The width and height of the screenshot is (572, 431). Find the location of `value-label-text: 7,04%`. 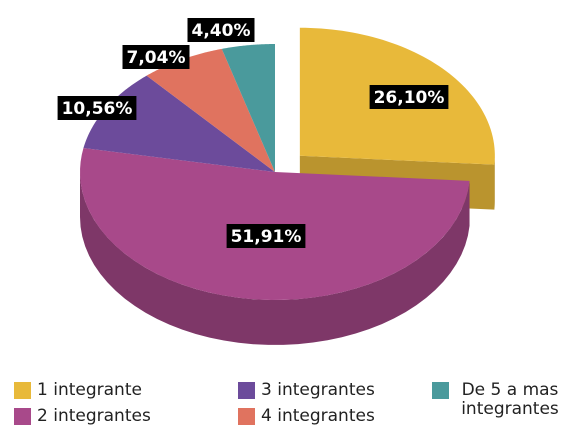

value-label-text: 7,04% is located at coordinates (156, 58).